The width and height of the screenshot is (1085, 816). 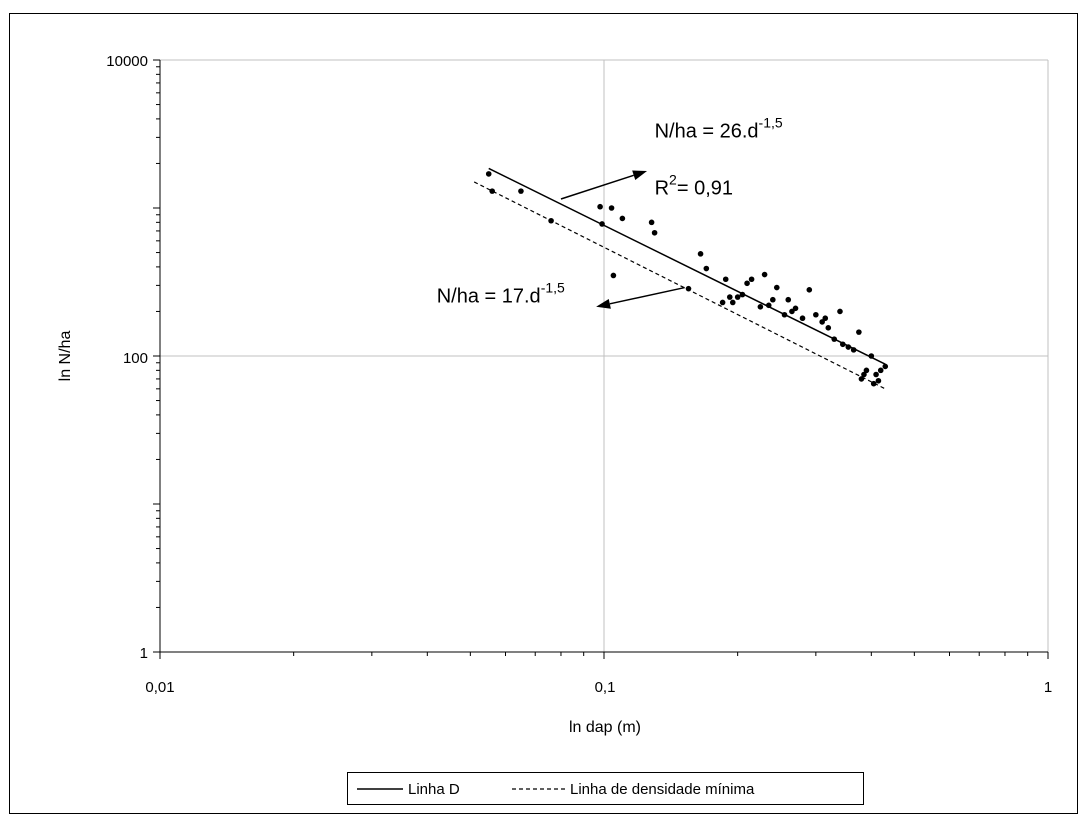 I want to click on y-tick-label: 10000, so click(x=127, y=61).